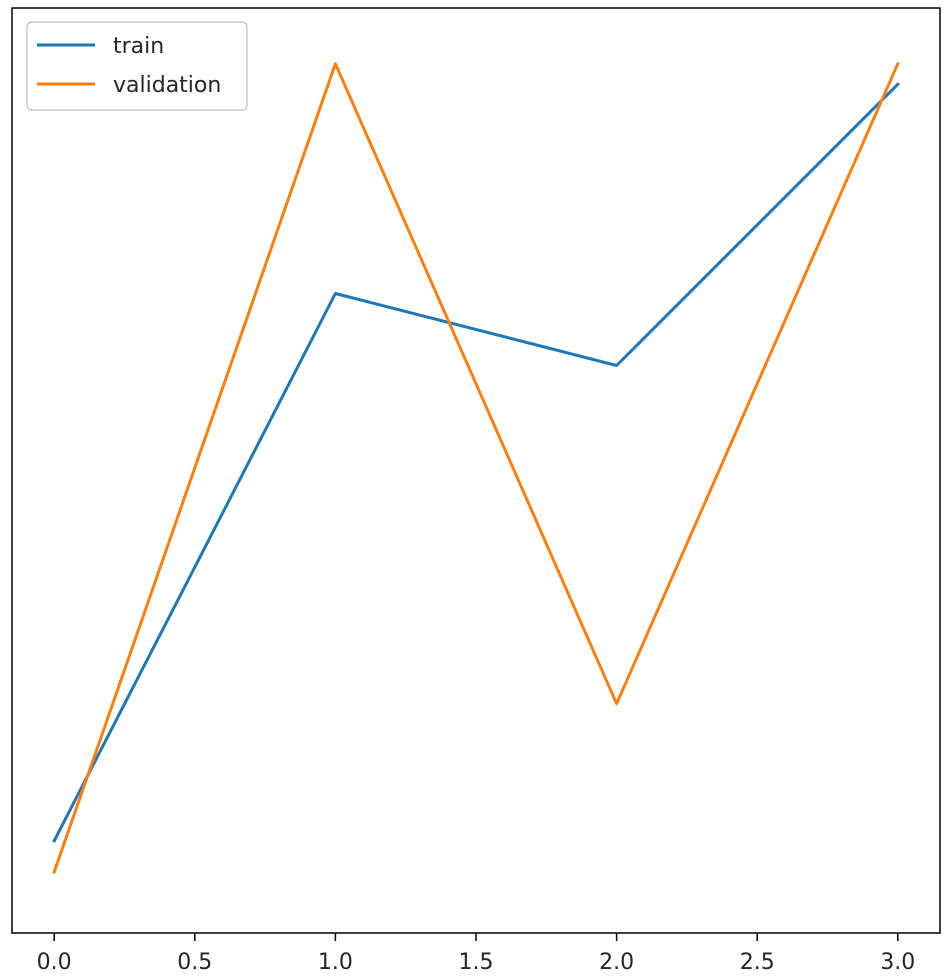 This screenshot has height=980, width=952. Describe the element at coordinates (138, 46) in the screenshot. I see `legend-label-train: train` at that location.